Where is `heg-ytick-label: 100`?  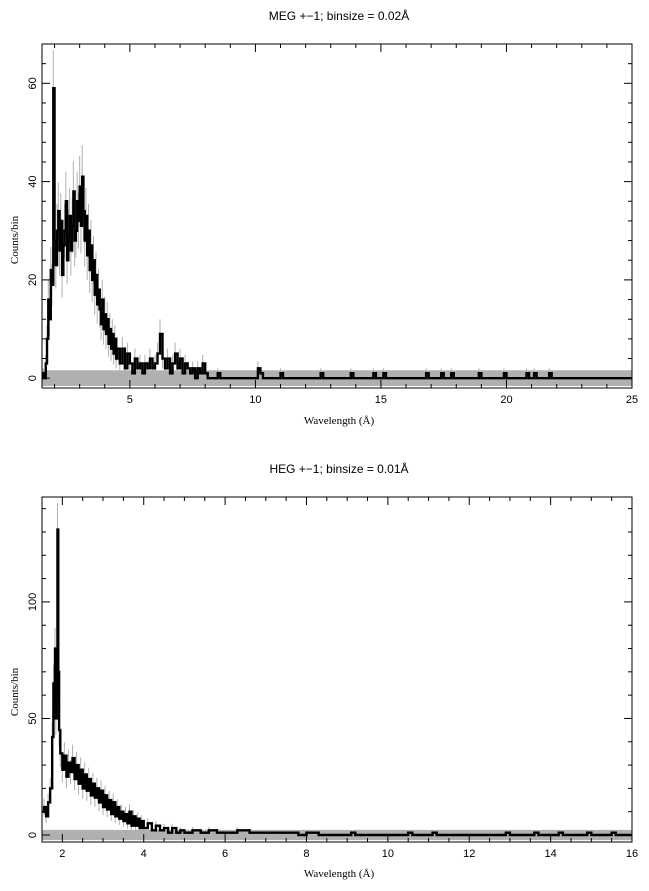
heg-ytick-label: 100 is located at coordinates (33, 602).